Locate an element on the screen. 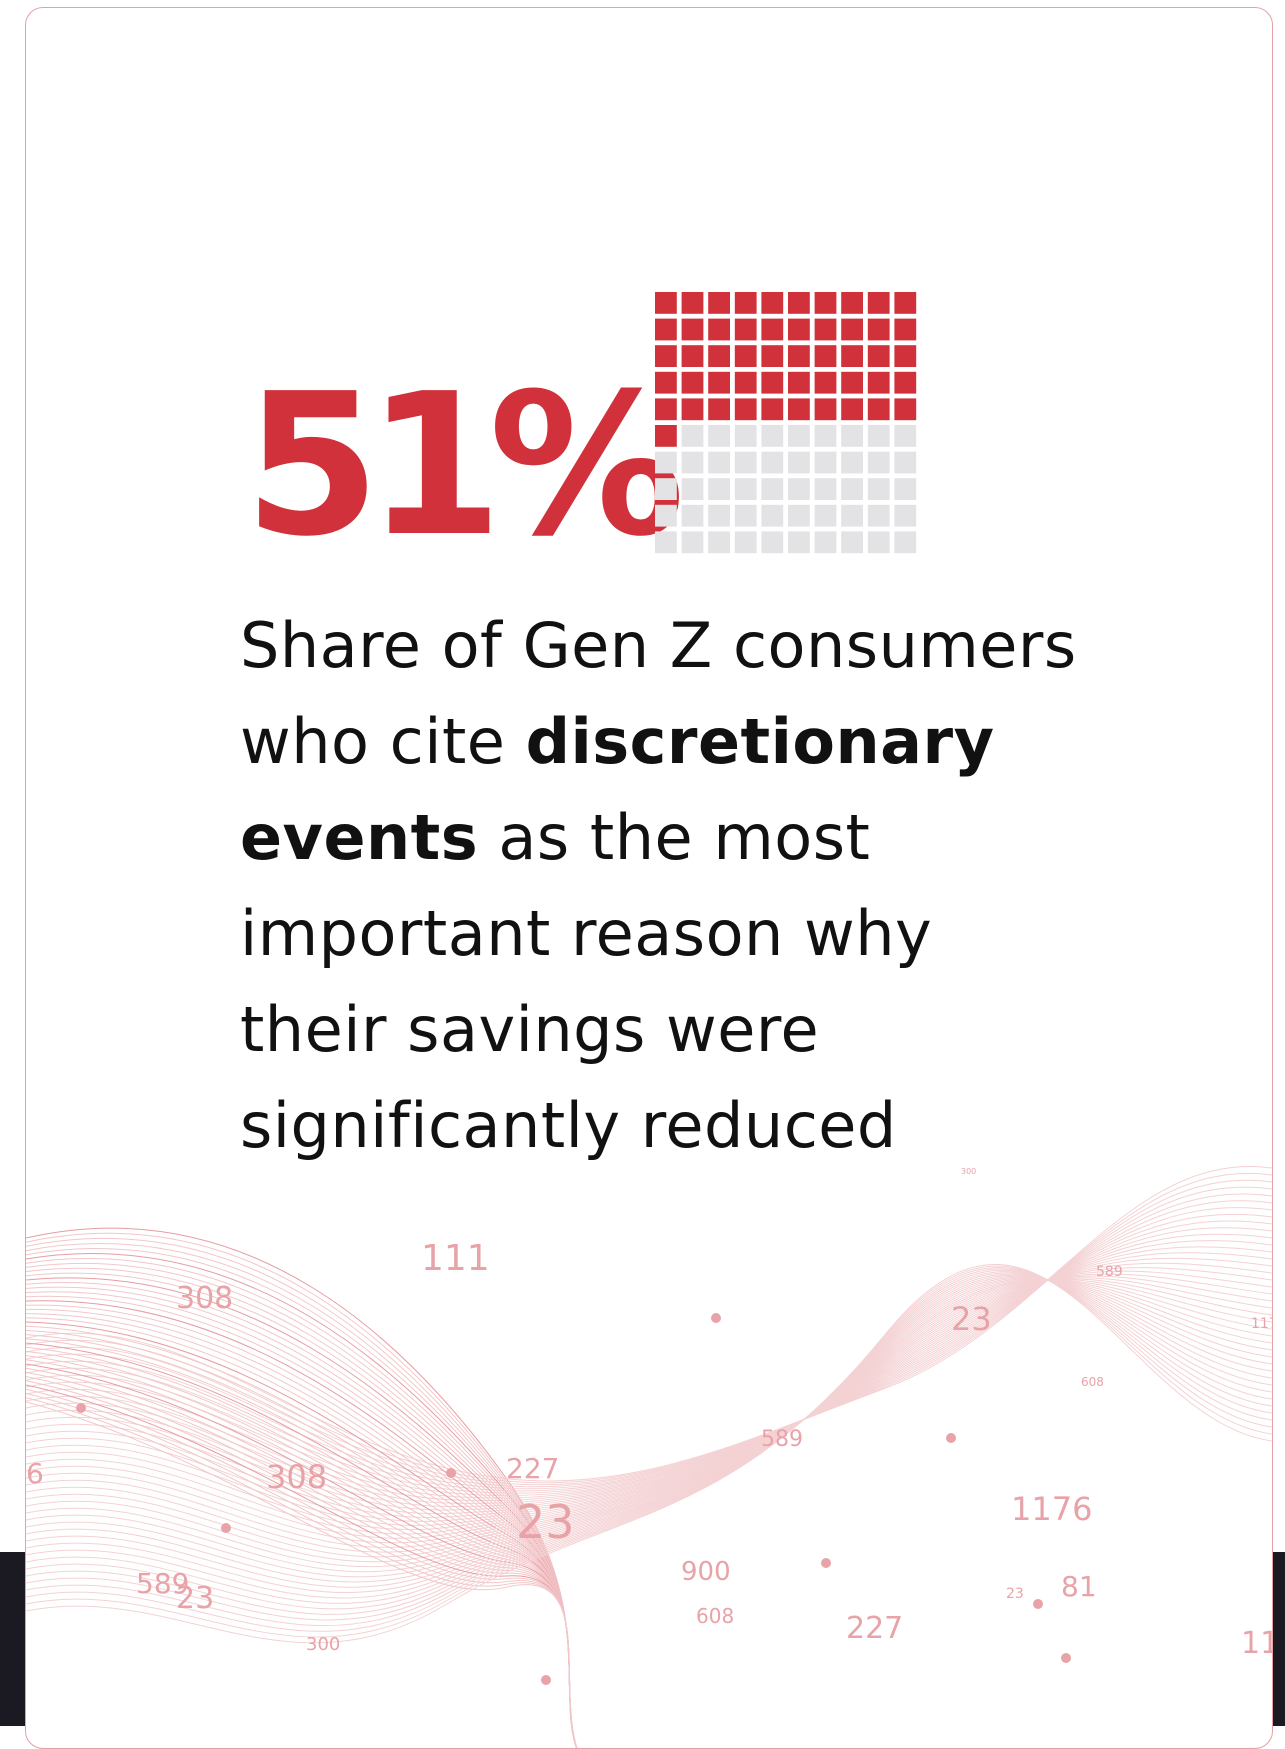 The width and height of the screenshot is (1285, 1749). description-line: their savings were is located at coordinates (658, 1030).